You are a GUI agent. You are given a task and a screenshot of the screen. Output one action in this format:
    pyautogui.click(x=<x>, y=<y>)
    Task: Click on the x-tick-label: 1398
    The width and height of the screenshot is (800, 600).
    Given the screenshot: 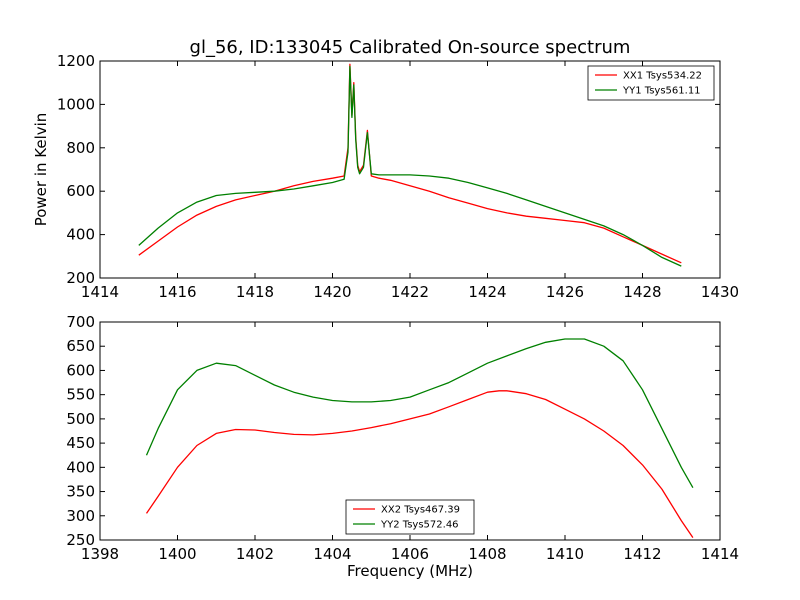 What is the action you would take?
    pyautogui.click(x=100, y=554)
    